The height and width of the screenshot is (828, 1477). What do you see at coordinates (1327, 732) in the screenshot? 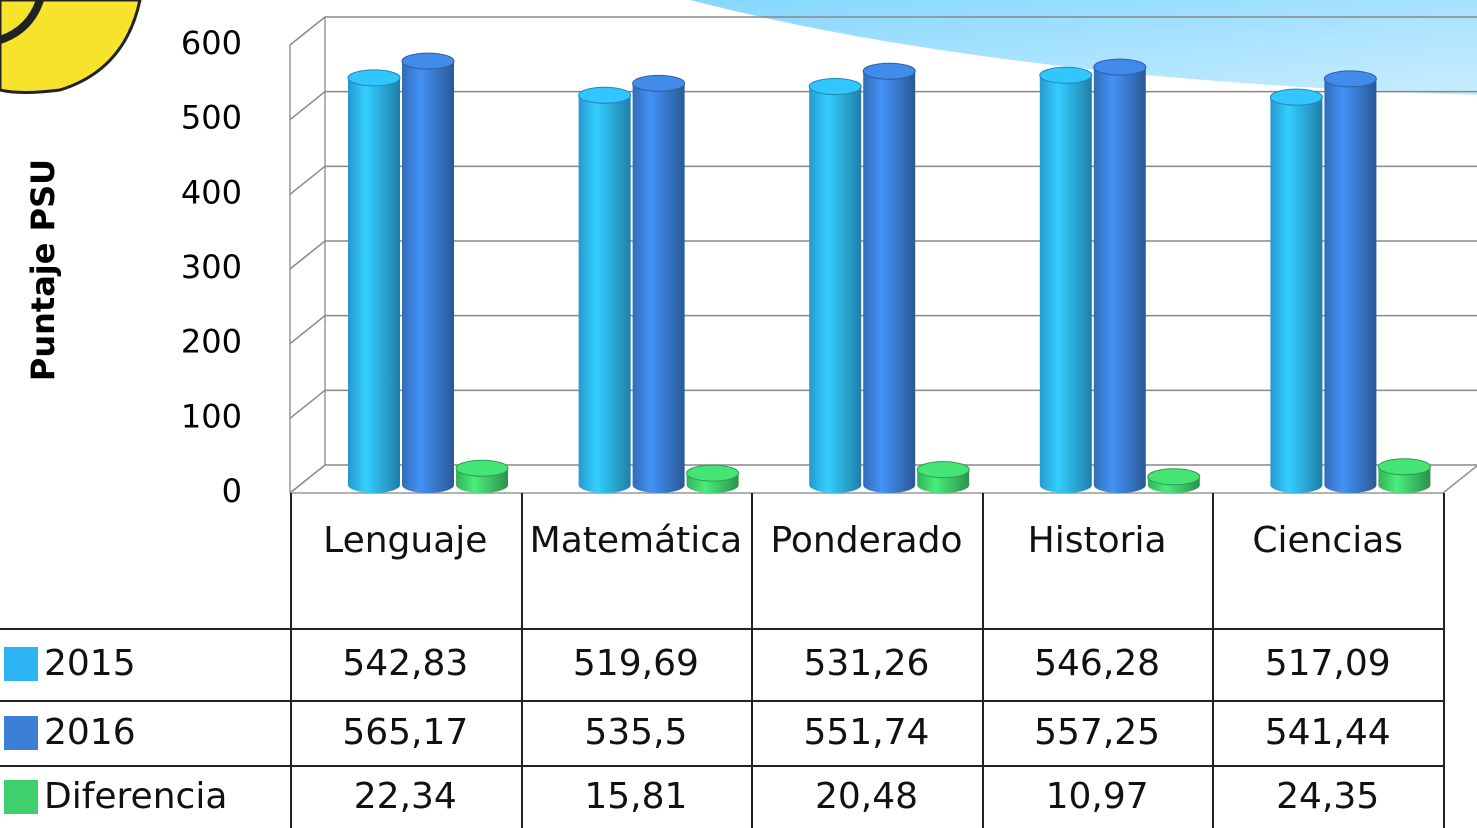
I see `table-value: 541,44` at bounding box center [1327, 732].